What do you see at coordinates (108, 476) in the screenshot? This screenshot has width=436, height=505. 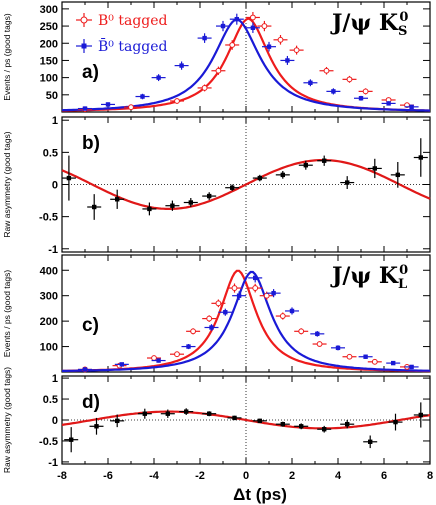 I see `x-tick-label: -6` at bounding box center [108, 476].